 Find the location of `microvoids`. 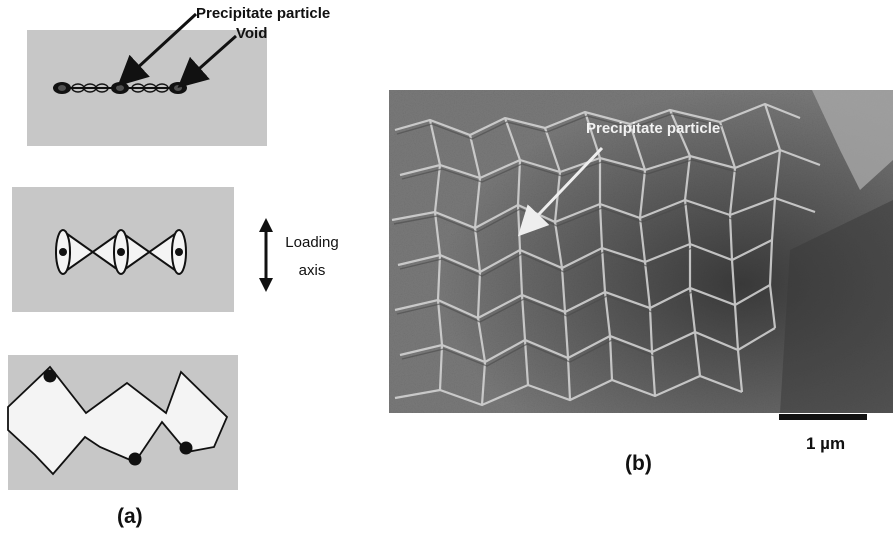

microvoids is located at coordinates (120, 88).